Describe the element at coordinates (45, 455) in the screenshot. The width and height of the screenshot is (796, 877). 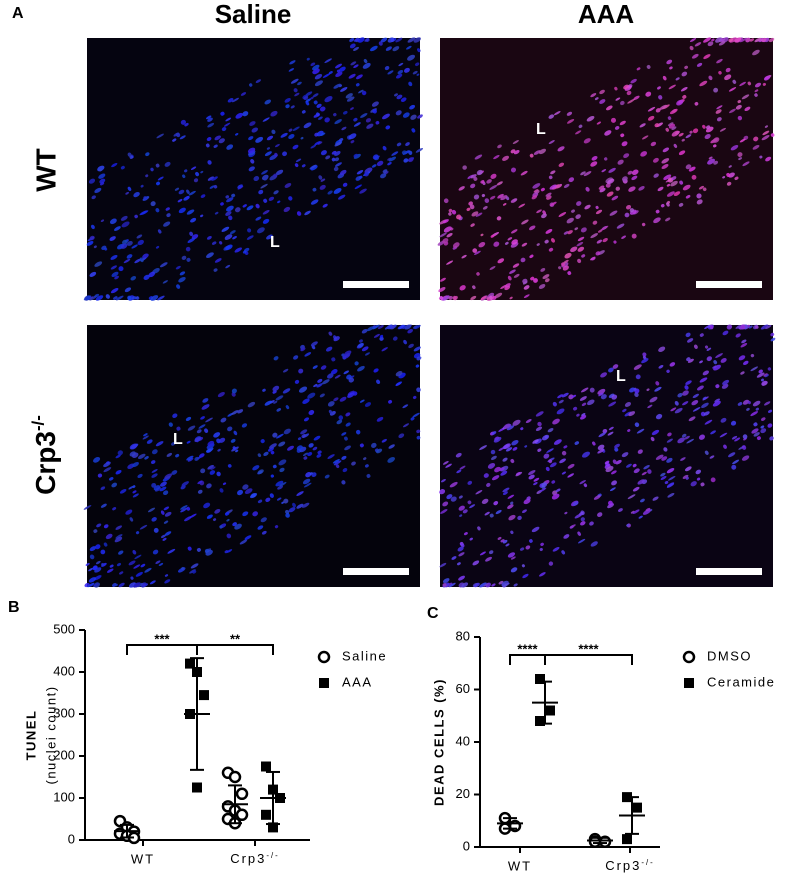
I see `row-title: Crp3-/-` at that location.